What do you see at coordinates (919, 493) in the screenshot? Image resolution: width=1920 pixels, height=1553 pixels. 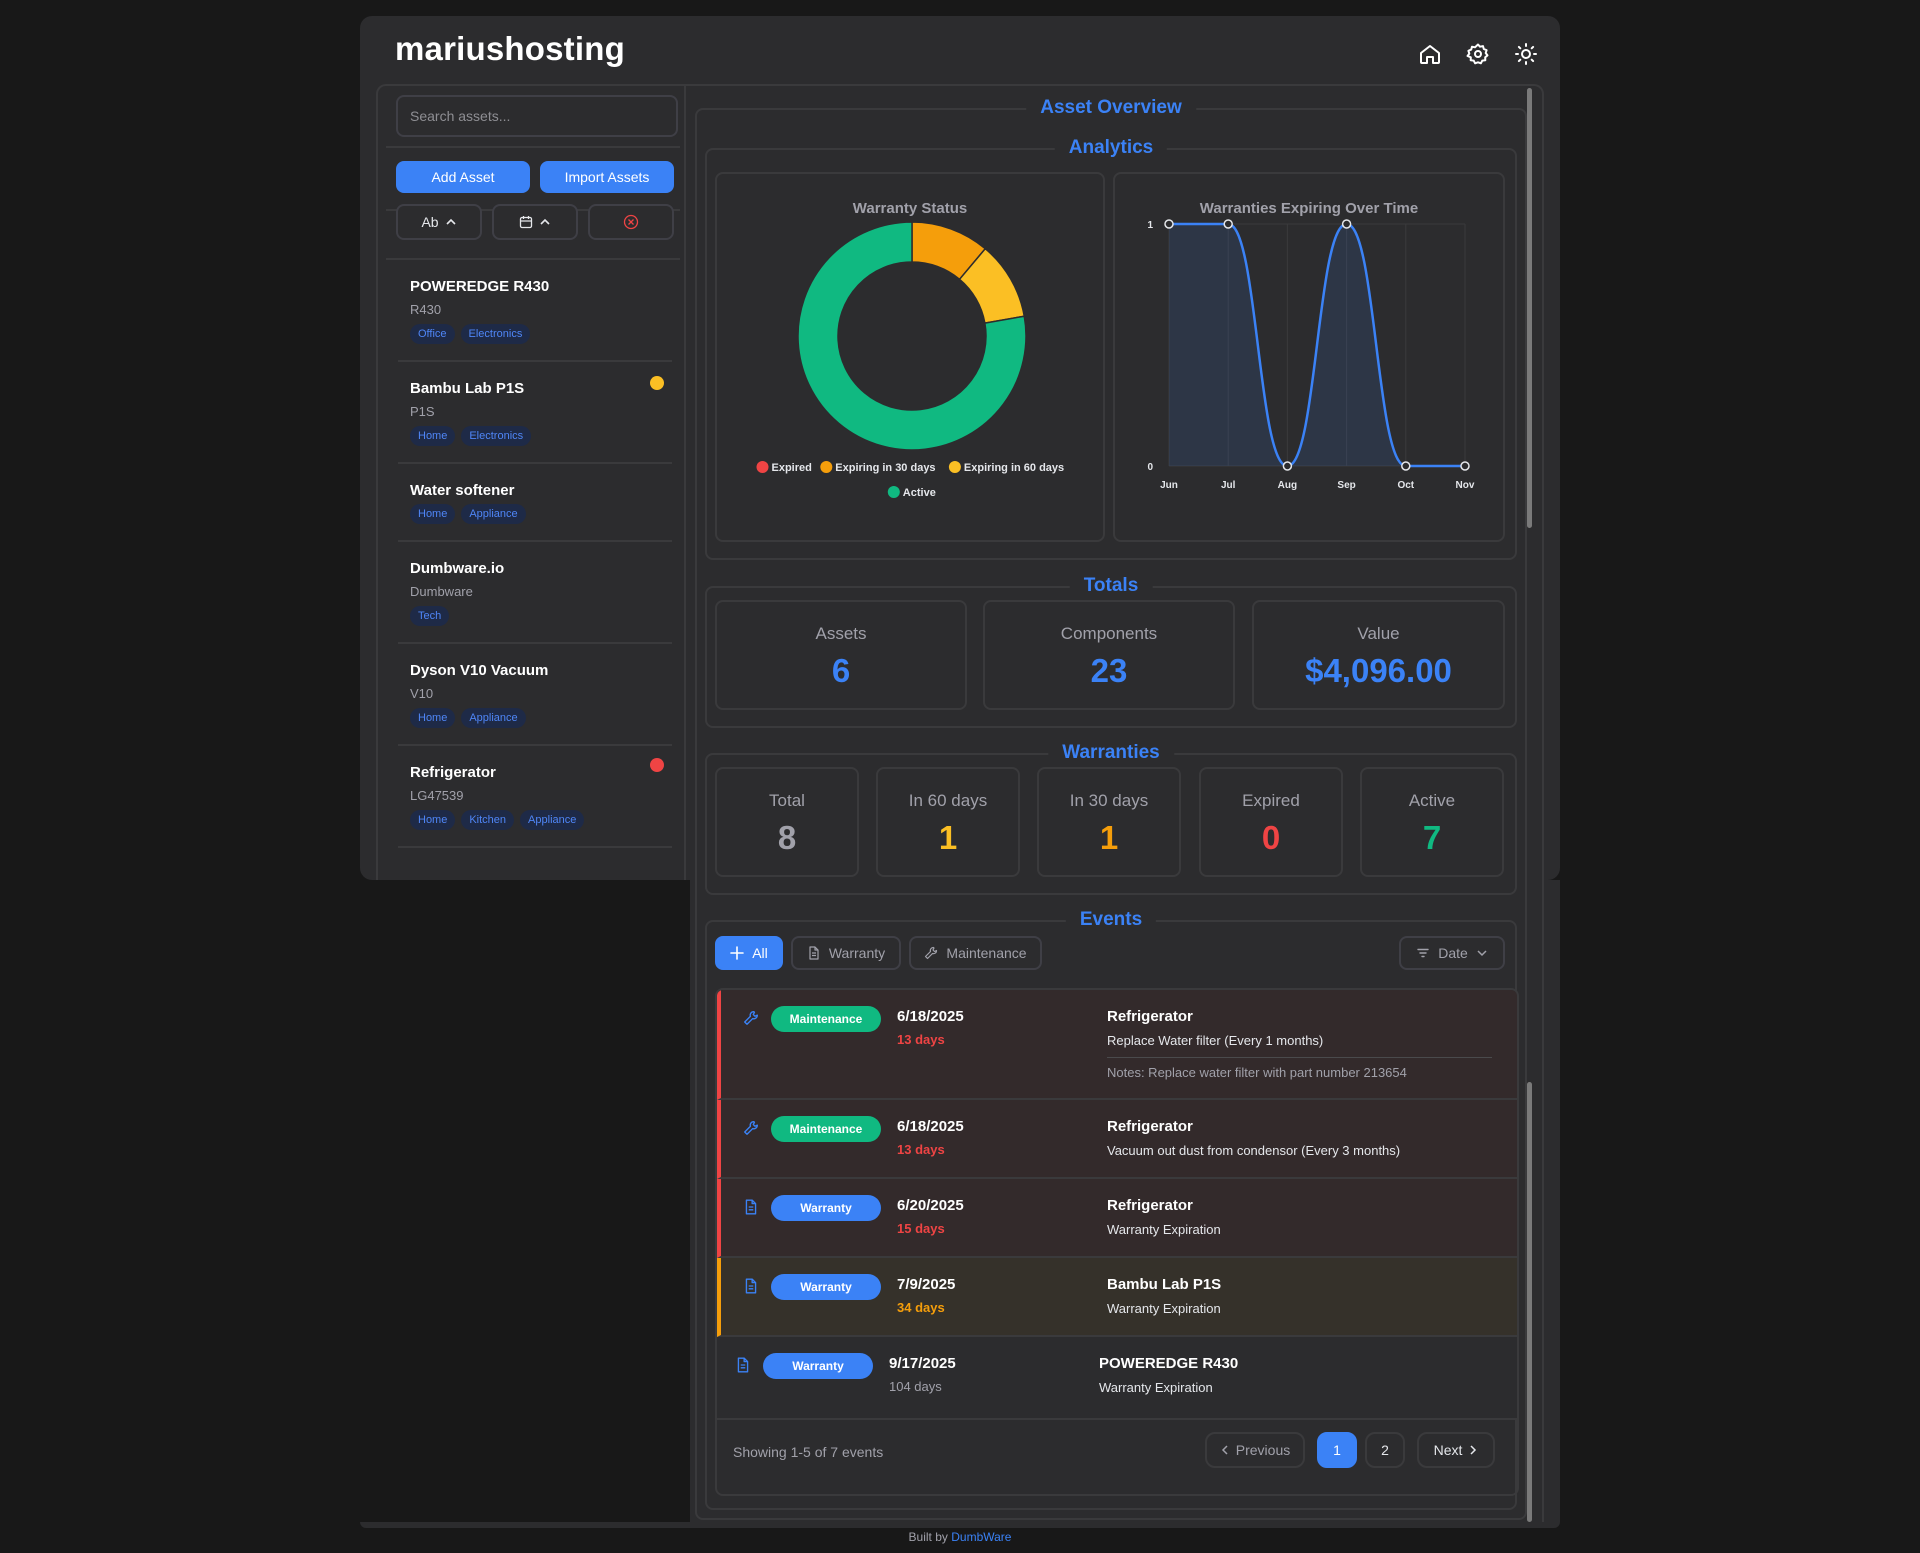 I see `legend-label: Active` at bounding box center [919, 493].